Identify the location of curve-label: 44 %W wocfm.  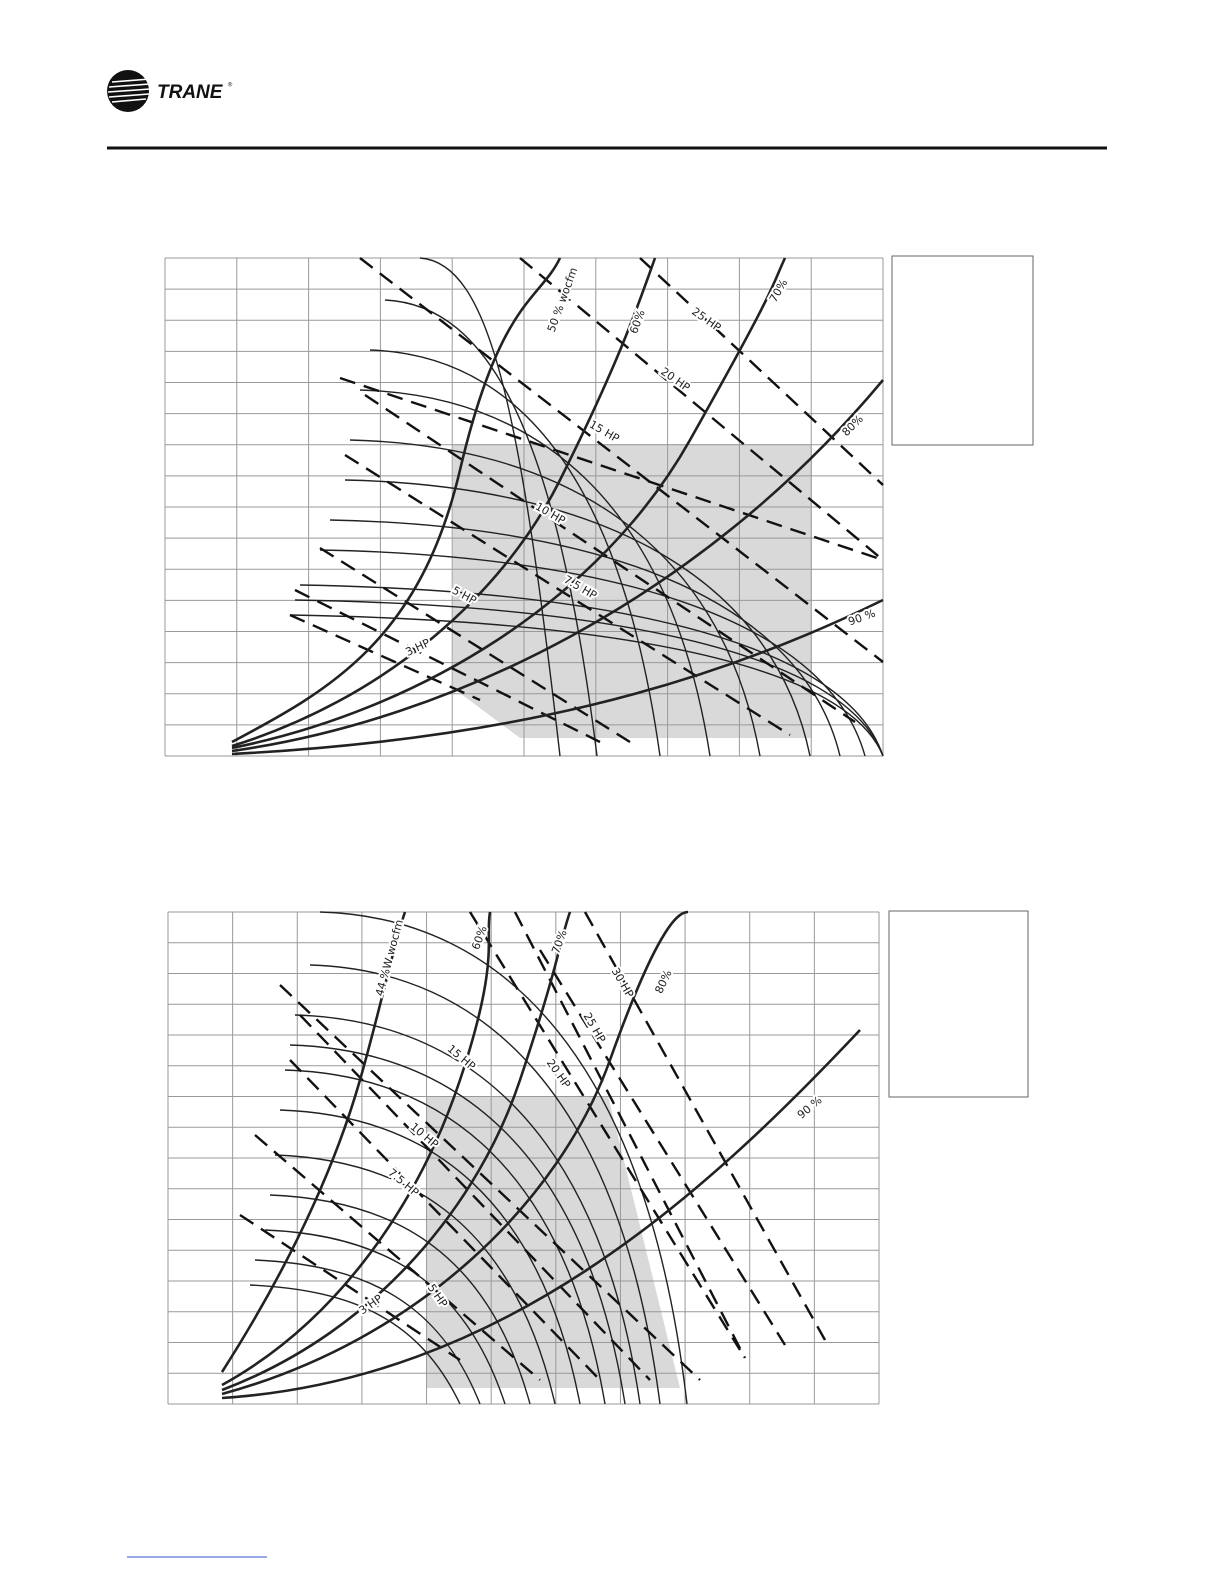
(389, 957).